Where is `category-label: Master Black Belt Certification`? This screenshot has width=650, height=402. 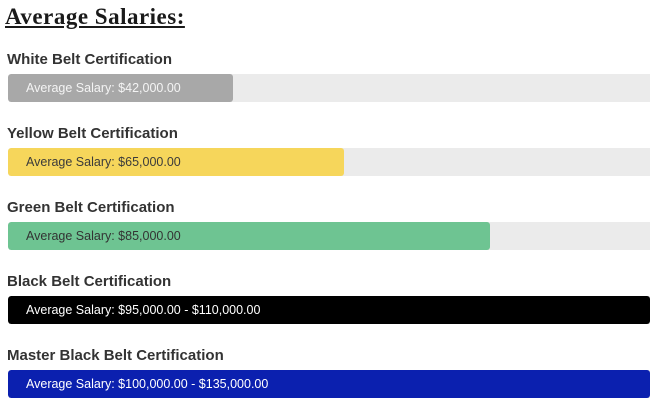
category-label: Master Black Belt Certification is located at coordinates (115, 355).